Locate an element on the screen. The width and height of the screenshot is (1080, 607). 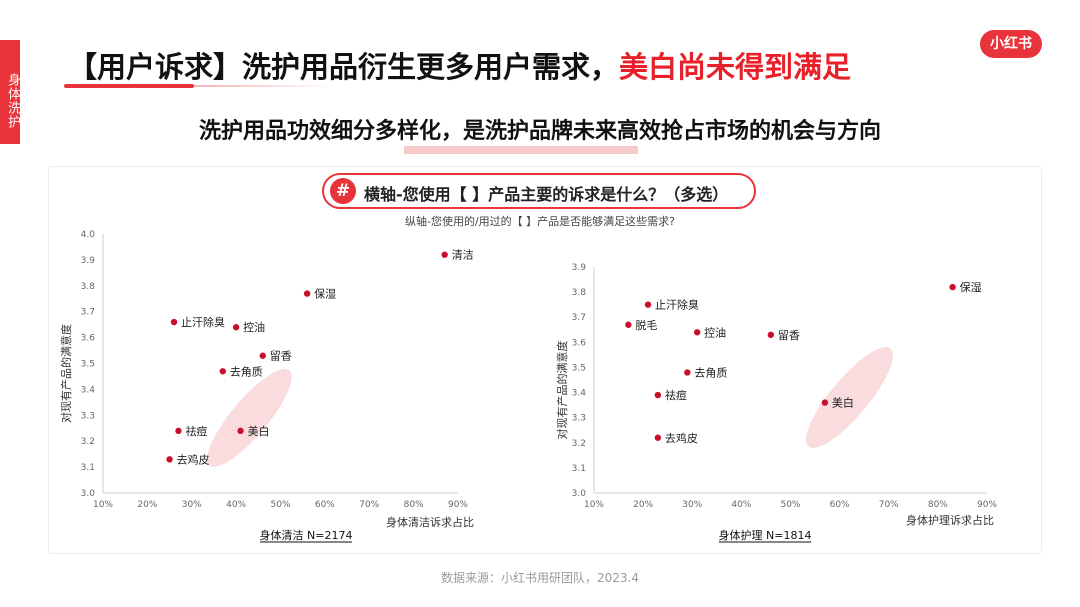
x-axis-question-pill: # 横轴-您使用【 】产品主要的诉求是什么？（多选） is located at coordinates (539, 191).